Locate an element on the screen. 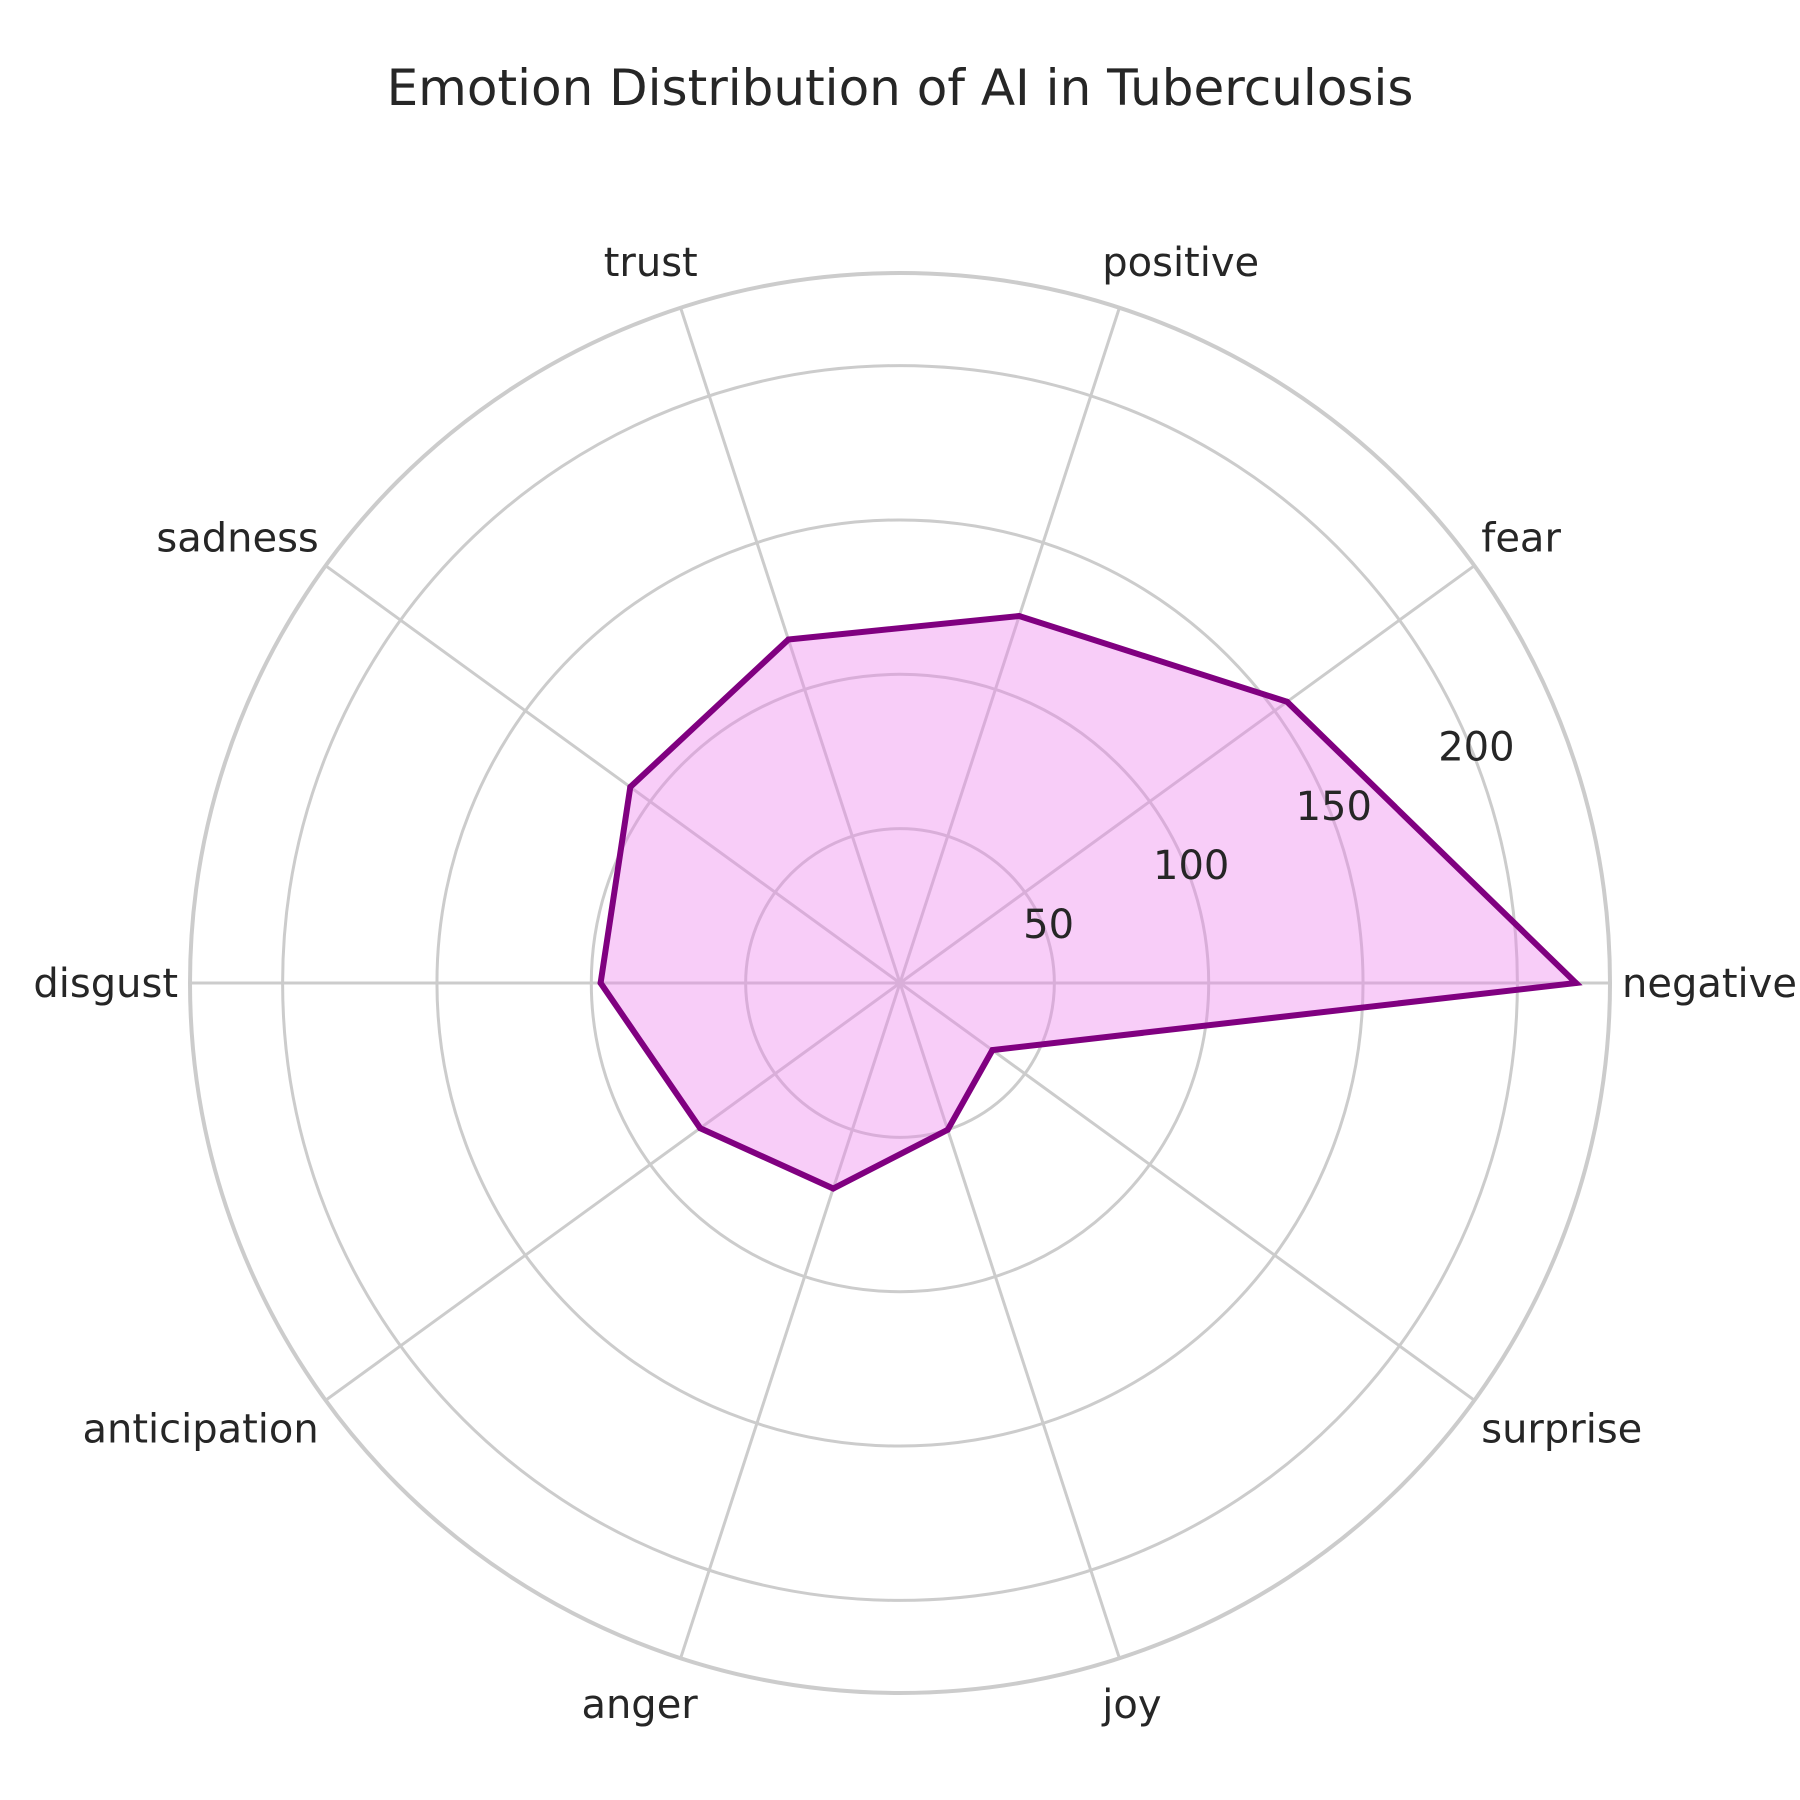  spoke-joy is located at coordinates (1009, 1320).